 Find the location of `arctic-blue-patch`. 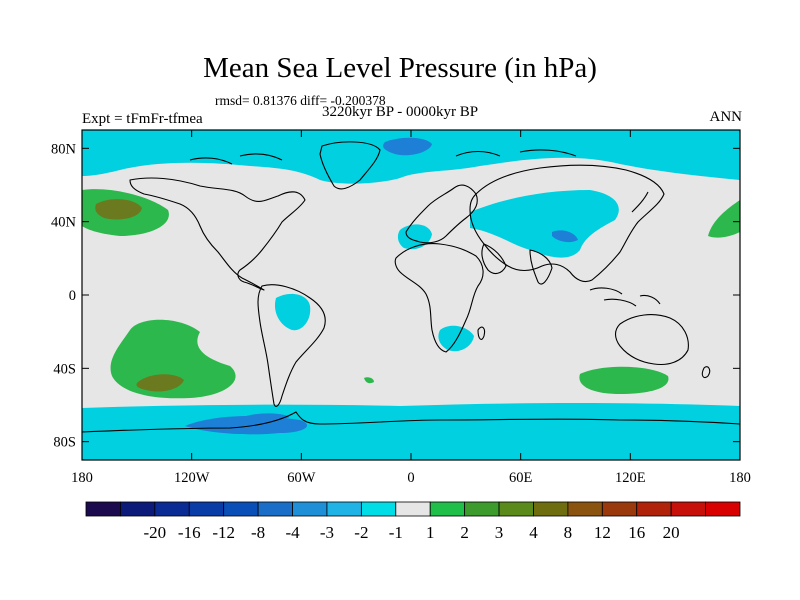

arctic-blue-patch is located at coordinates (407, 146).